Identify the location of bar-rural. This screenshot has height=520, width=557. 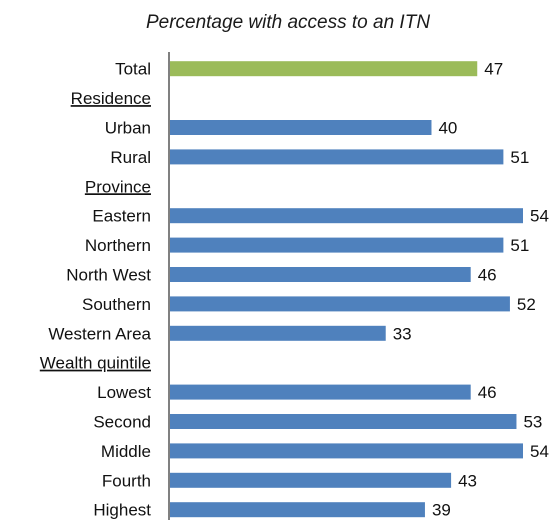
(337, 157).